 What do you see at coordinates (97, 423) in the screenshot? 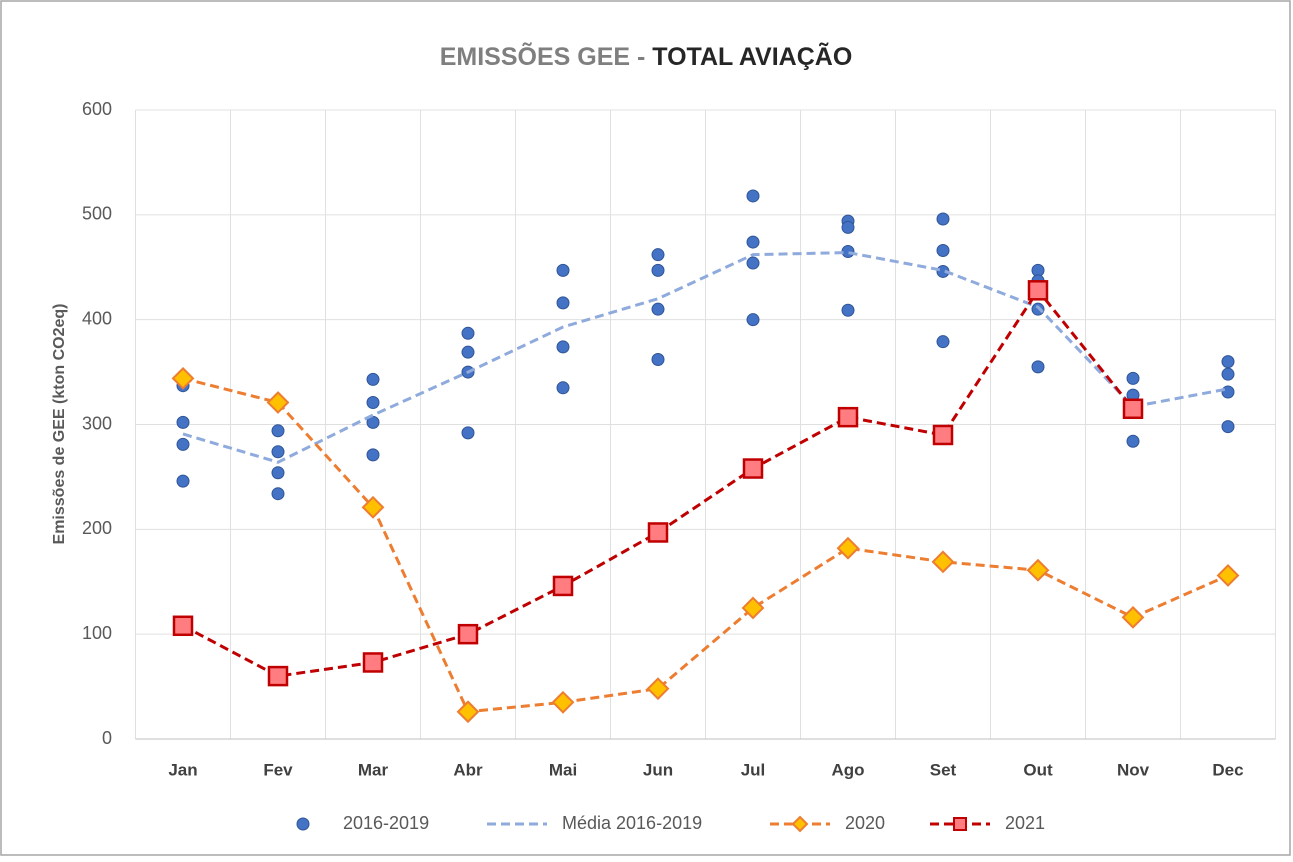
I see `y-tick-label: 300` at bounding box center [97, 423].